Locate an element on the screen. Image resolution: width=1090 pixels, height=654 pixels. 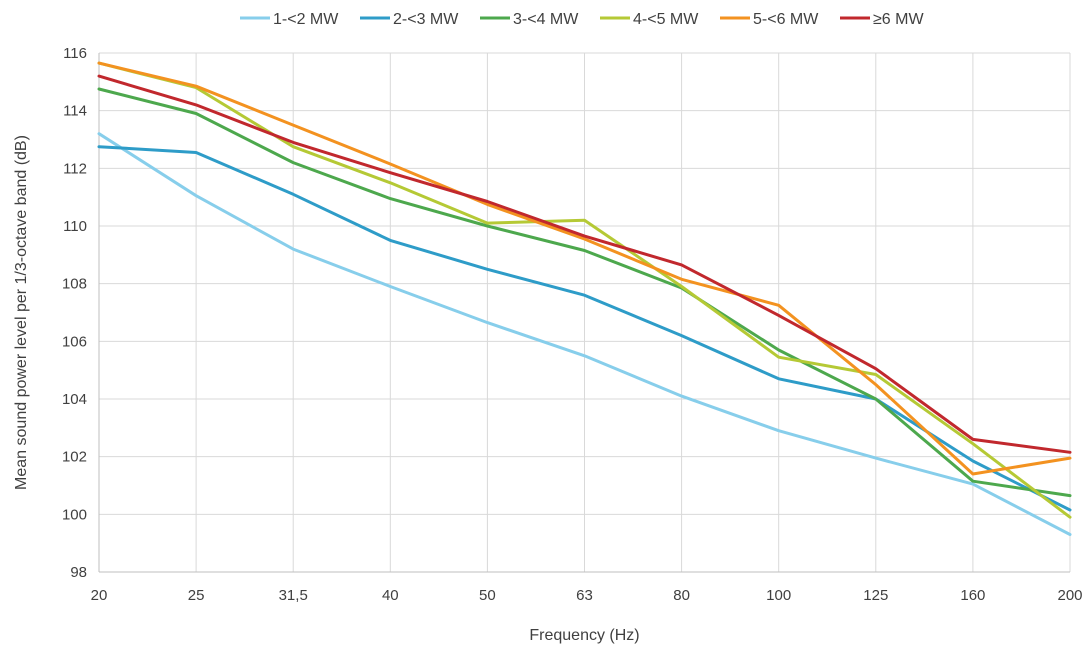
x-tick-label: 160 is located at coordinates (972, 595).